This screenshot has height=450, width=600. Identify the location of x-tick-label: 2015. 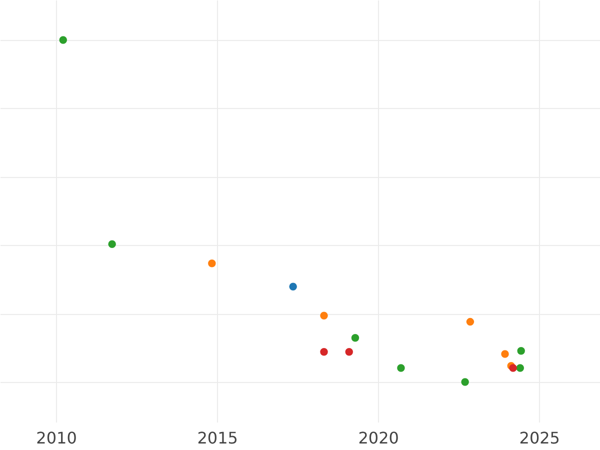
(217, 438).